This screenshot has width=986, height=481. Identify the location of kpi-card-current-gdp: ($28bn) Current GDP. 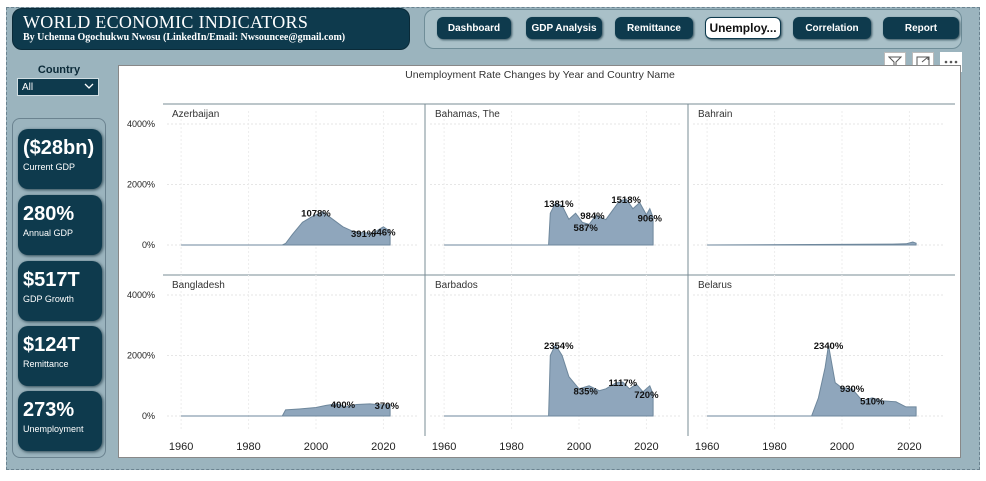
(60, 159).